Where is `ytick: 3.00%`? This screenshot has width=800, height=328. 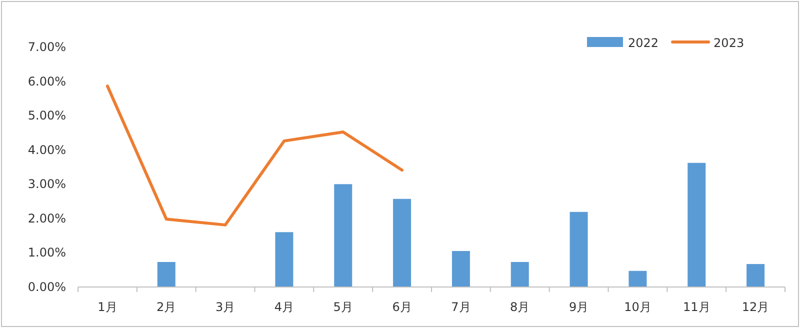 ytick: 3.00% is located at coordinates (47, 184).